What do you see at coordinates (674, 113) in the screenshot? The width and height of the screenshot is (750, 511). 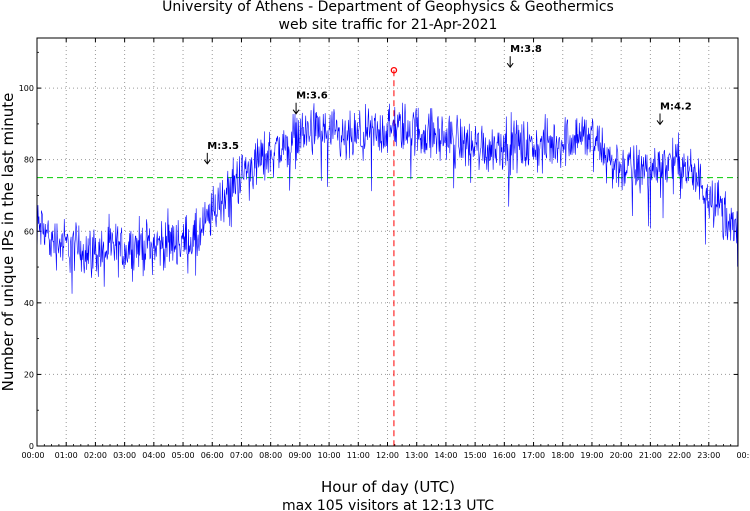 I see `annotation-marker: M:4.2` at bounding box center [674, 113].